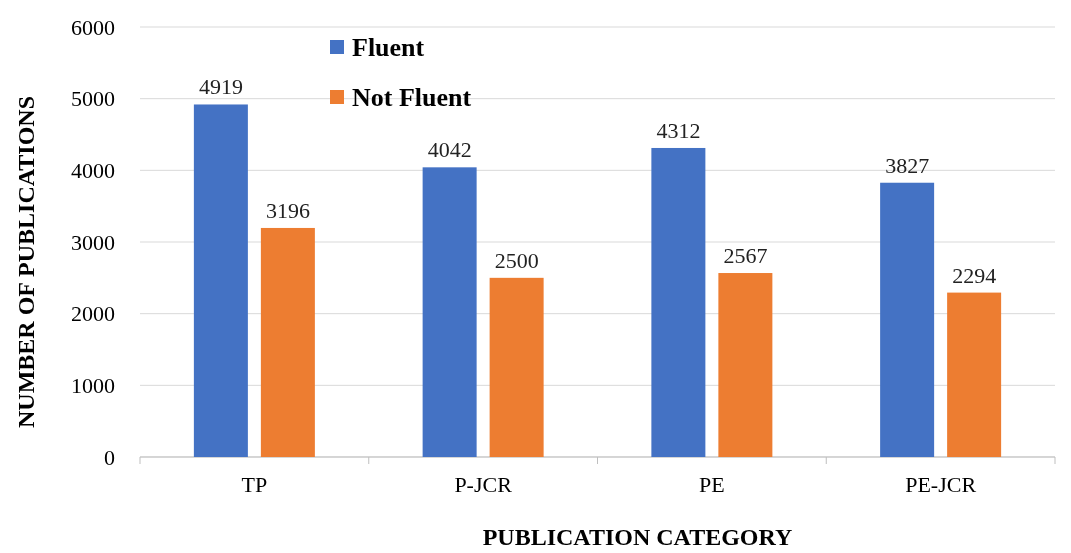 The image size is (1071, 553). Describe the element at coordinates (388, 48) in the screenshot. I see `legend-label: Fluent` at that location.